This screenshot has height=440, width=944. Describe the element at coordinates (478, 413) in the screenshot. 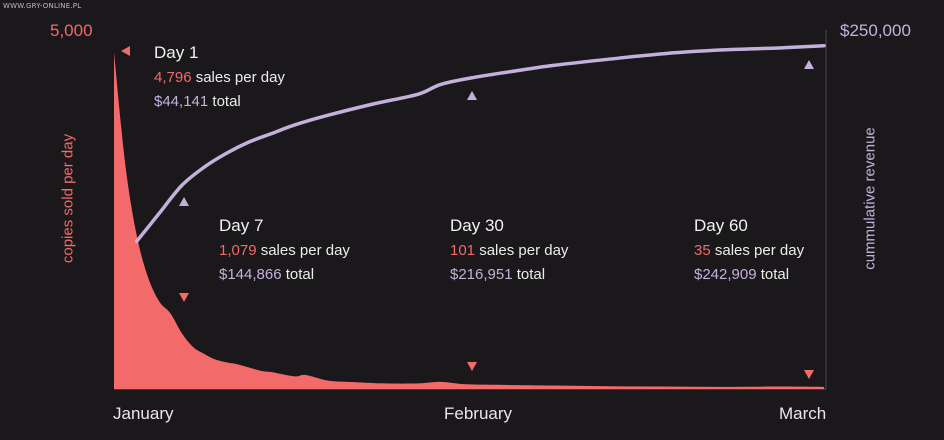

I see `x-tick-february: February` at that location.